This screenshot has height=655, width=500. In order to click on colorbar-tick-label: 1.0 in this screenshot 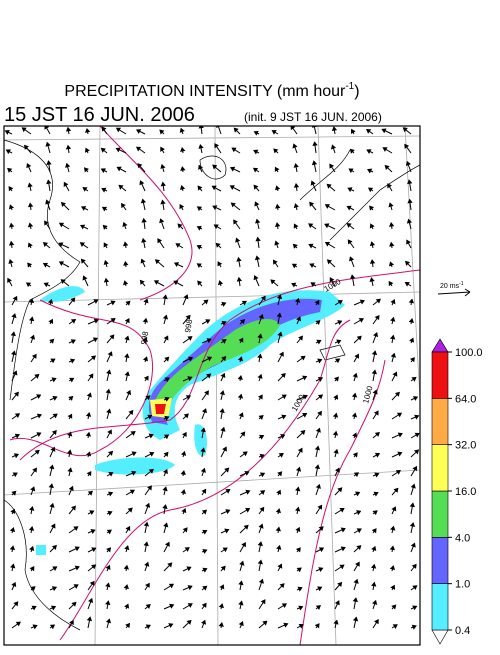, I will do `click(462, 585)`.